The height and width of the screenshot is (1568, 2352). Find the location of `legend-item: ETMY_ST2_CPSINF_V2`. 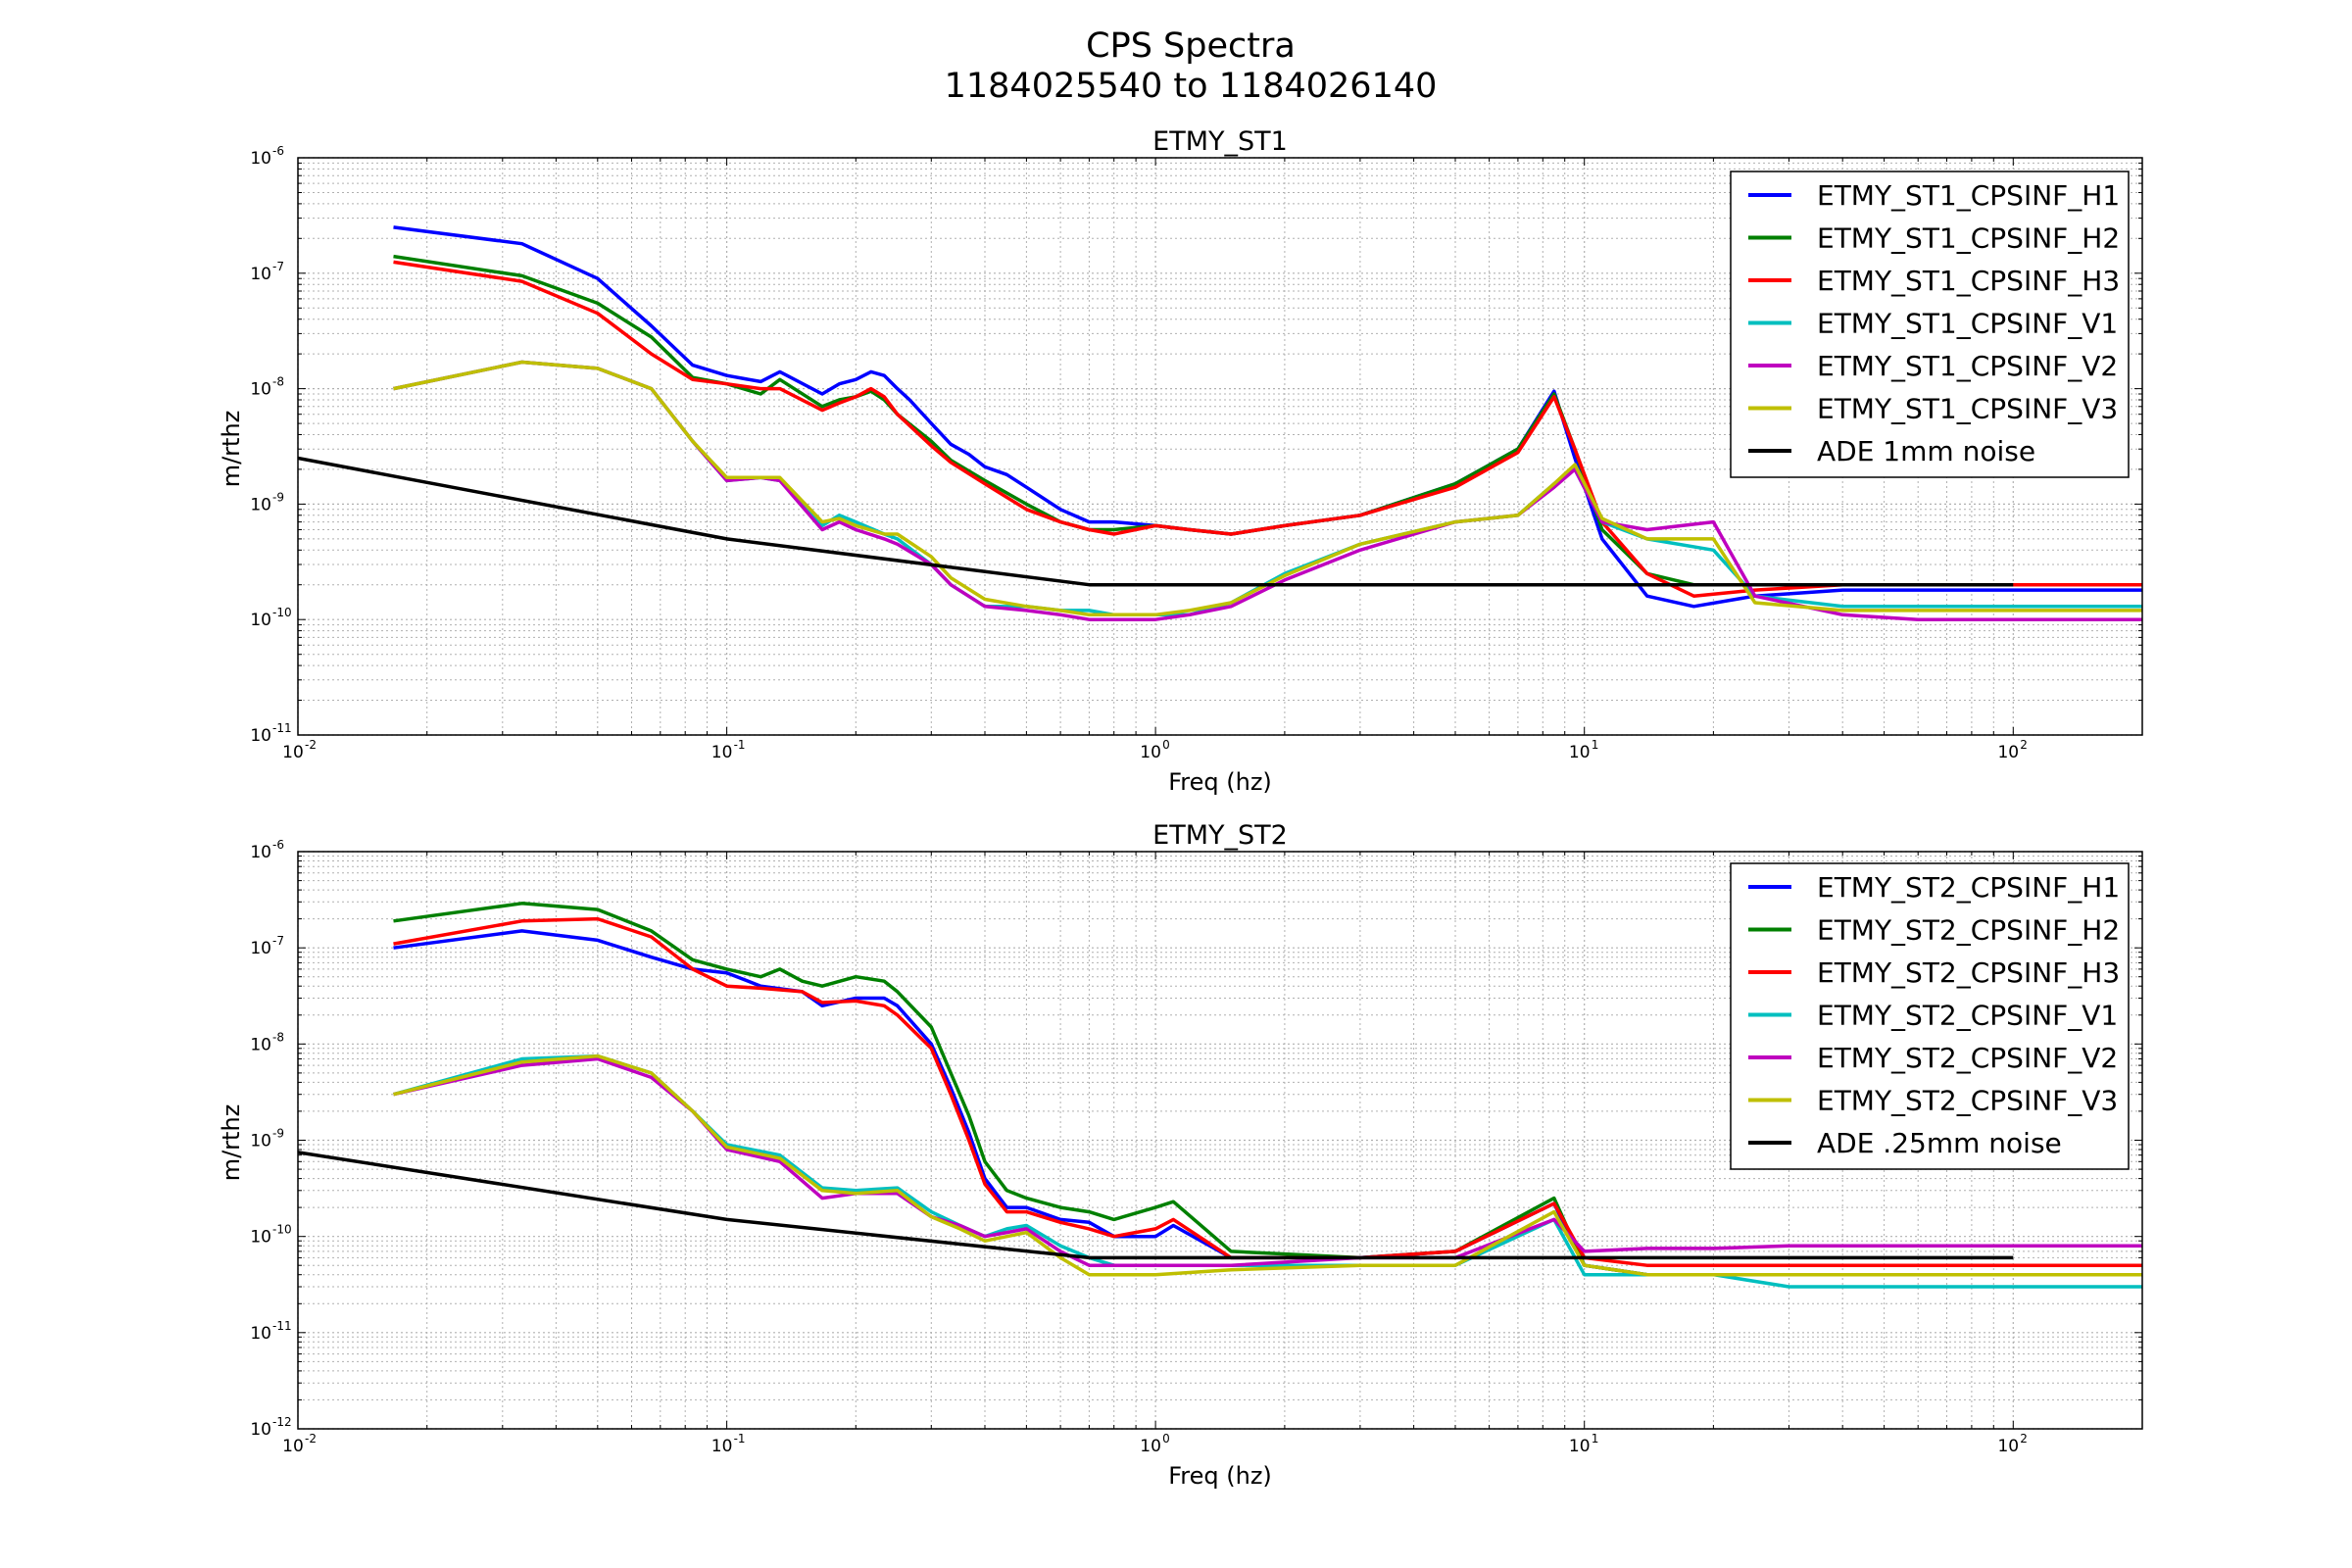

legend-item: ETMY_ST2_CPSINF_V2 is located at coordinates (1933, 1058).